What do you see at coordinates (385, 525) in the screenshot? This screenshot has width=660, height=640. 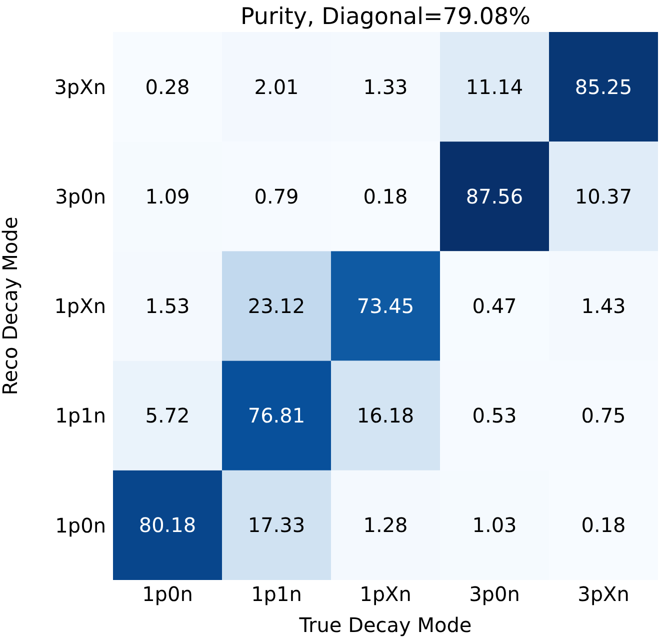 I see `data-label: 1.28` at bounding box center [385, 525].